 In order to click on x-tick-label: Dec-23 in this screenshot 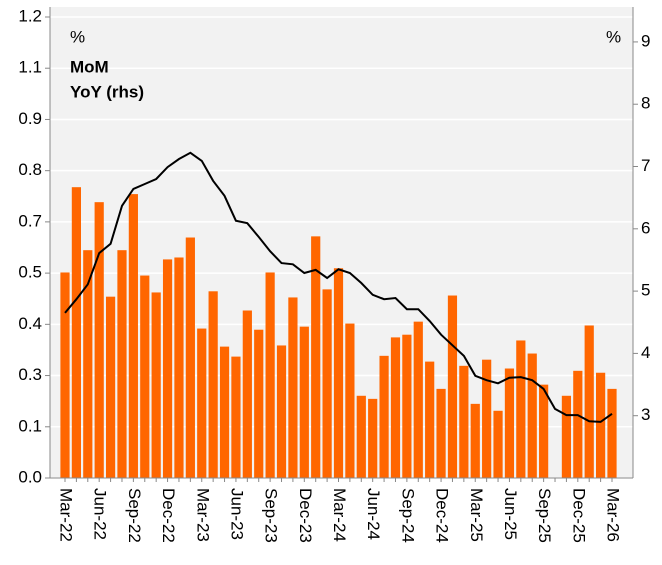, I will do `click(305, 515)`.